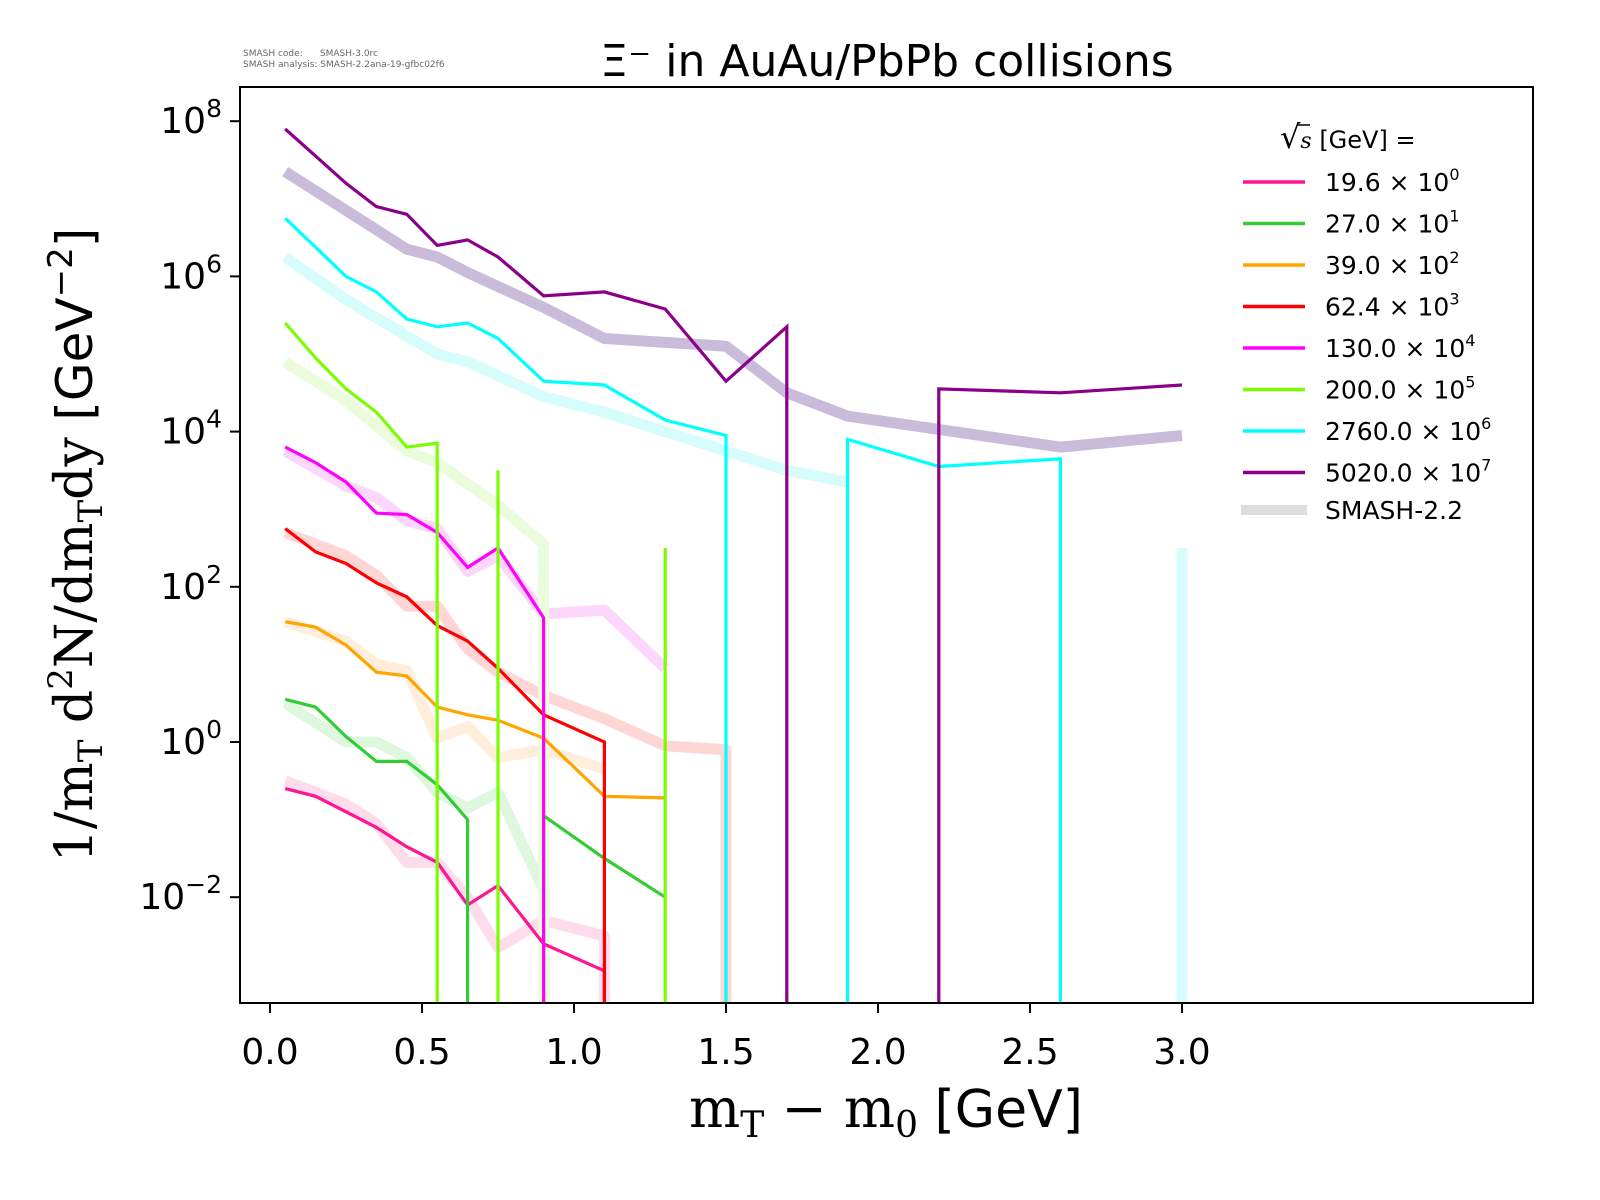 The image size is (1600, 1200). Describe the element at coordinates (75, 715) in the screenshot. I see `ylabel-b: d` at that location.